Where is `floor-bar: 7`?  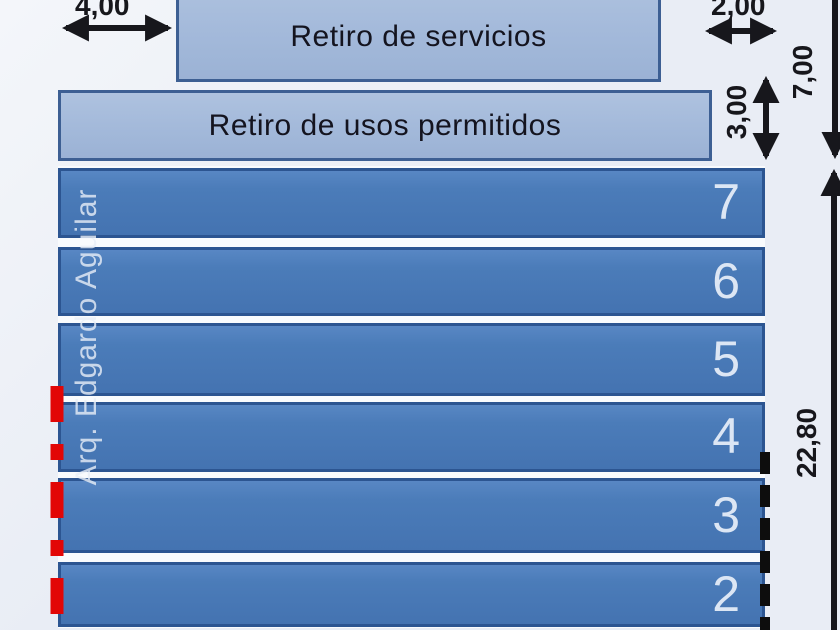
floor-bar: 7 is located at coordinates (411, 203).